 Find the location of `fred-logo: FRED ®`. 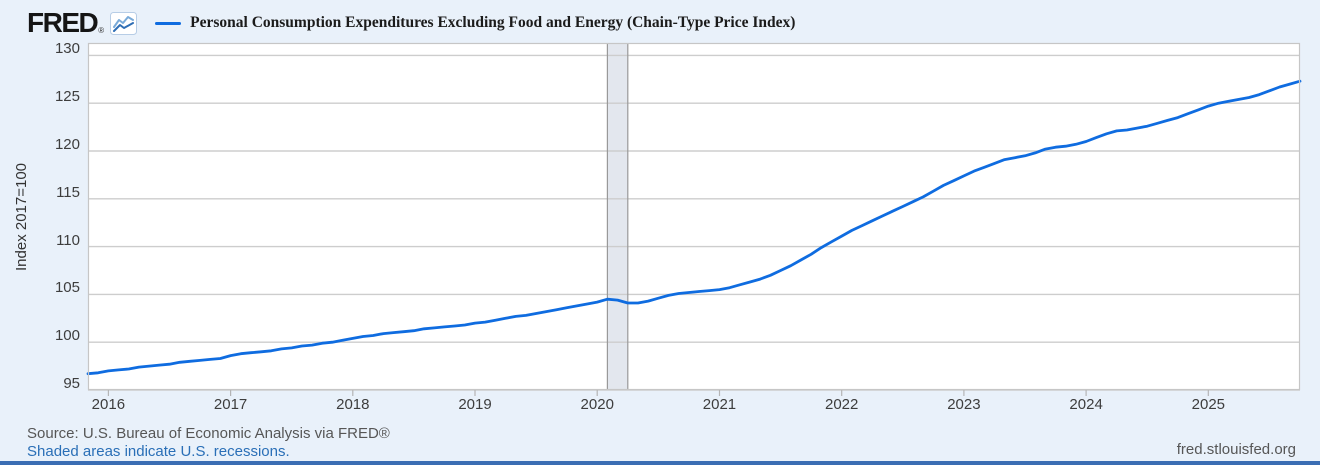

fred-logo: FRED ® is located at coordinates (82, 22).